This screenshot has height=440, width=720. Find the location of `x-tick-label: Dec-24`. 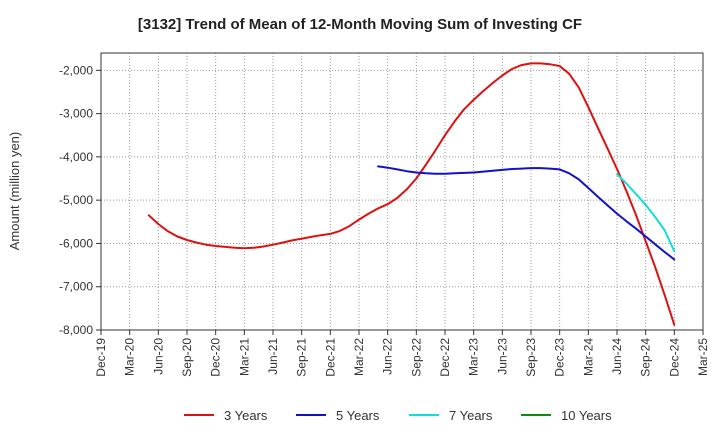

x-tick-label: Dec-24 is located at coordinates (674, 357).